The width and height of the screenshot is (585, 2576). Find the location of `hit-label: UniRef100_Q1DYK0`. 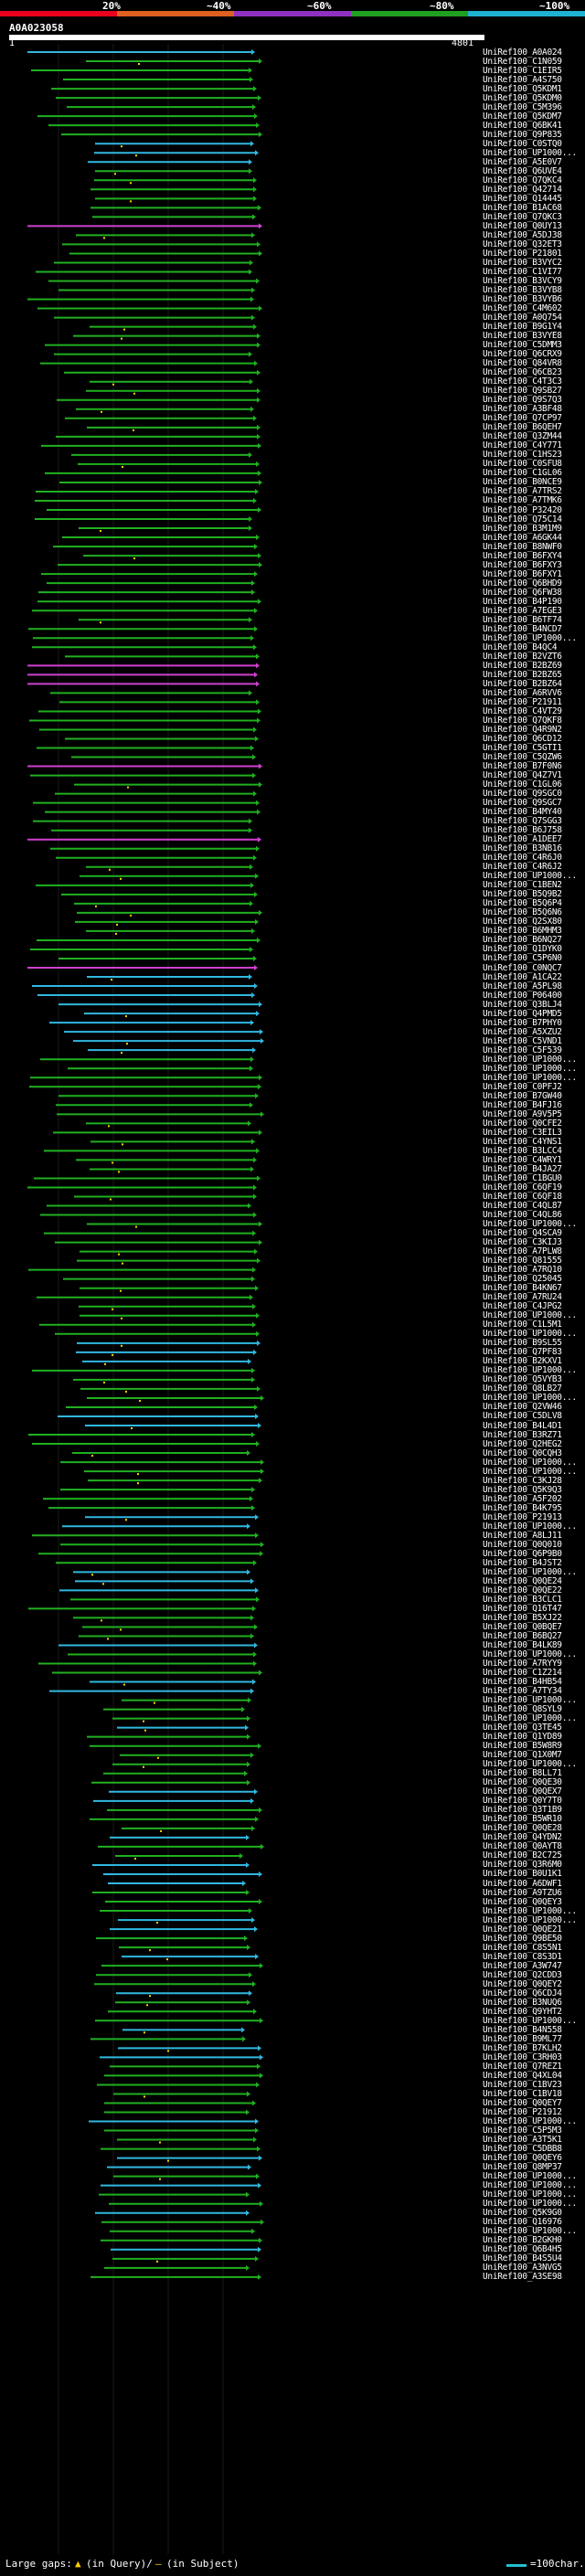

hit-label: UniRef100_Q1DYK0 is located at coordinates (522, 949).